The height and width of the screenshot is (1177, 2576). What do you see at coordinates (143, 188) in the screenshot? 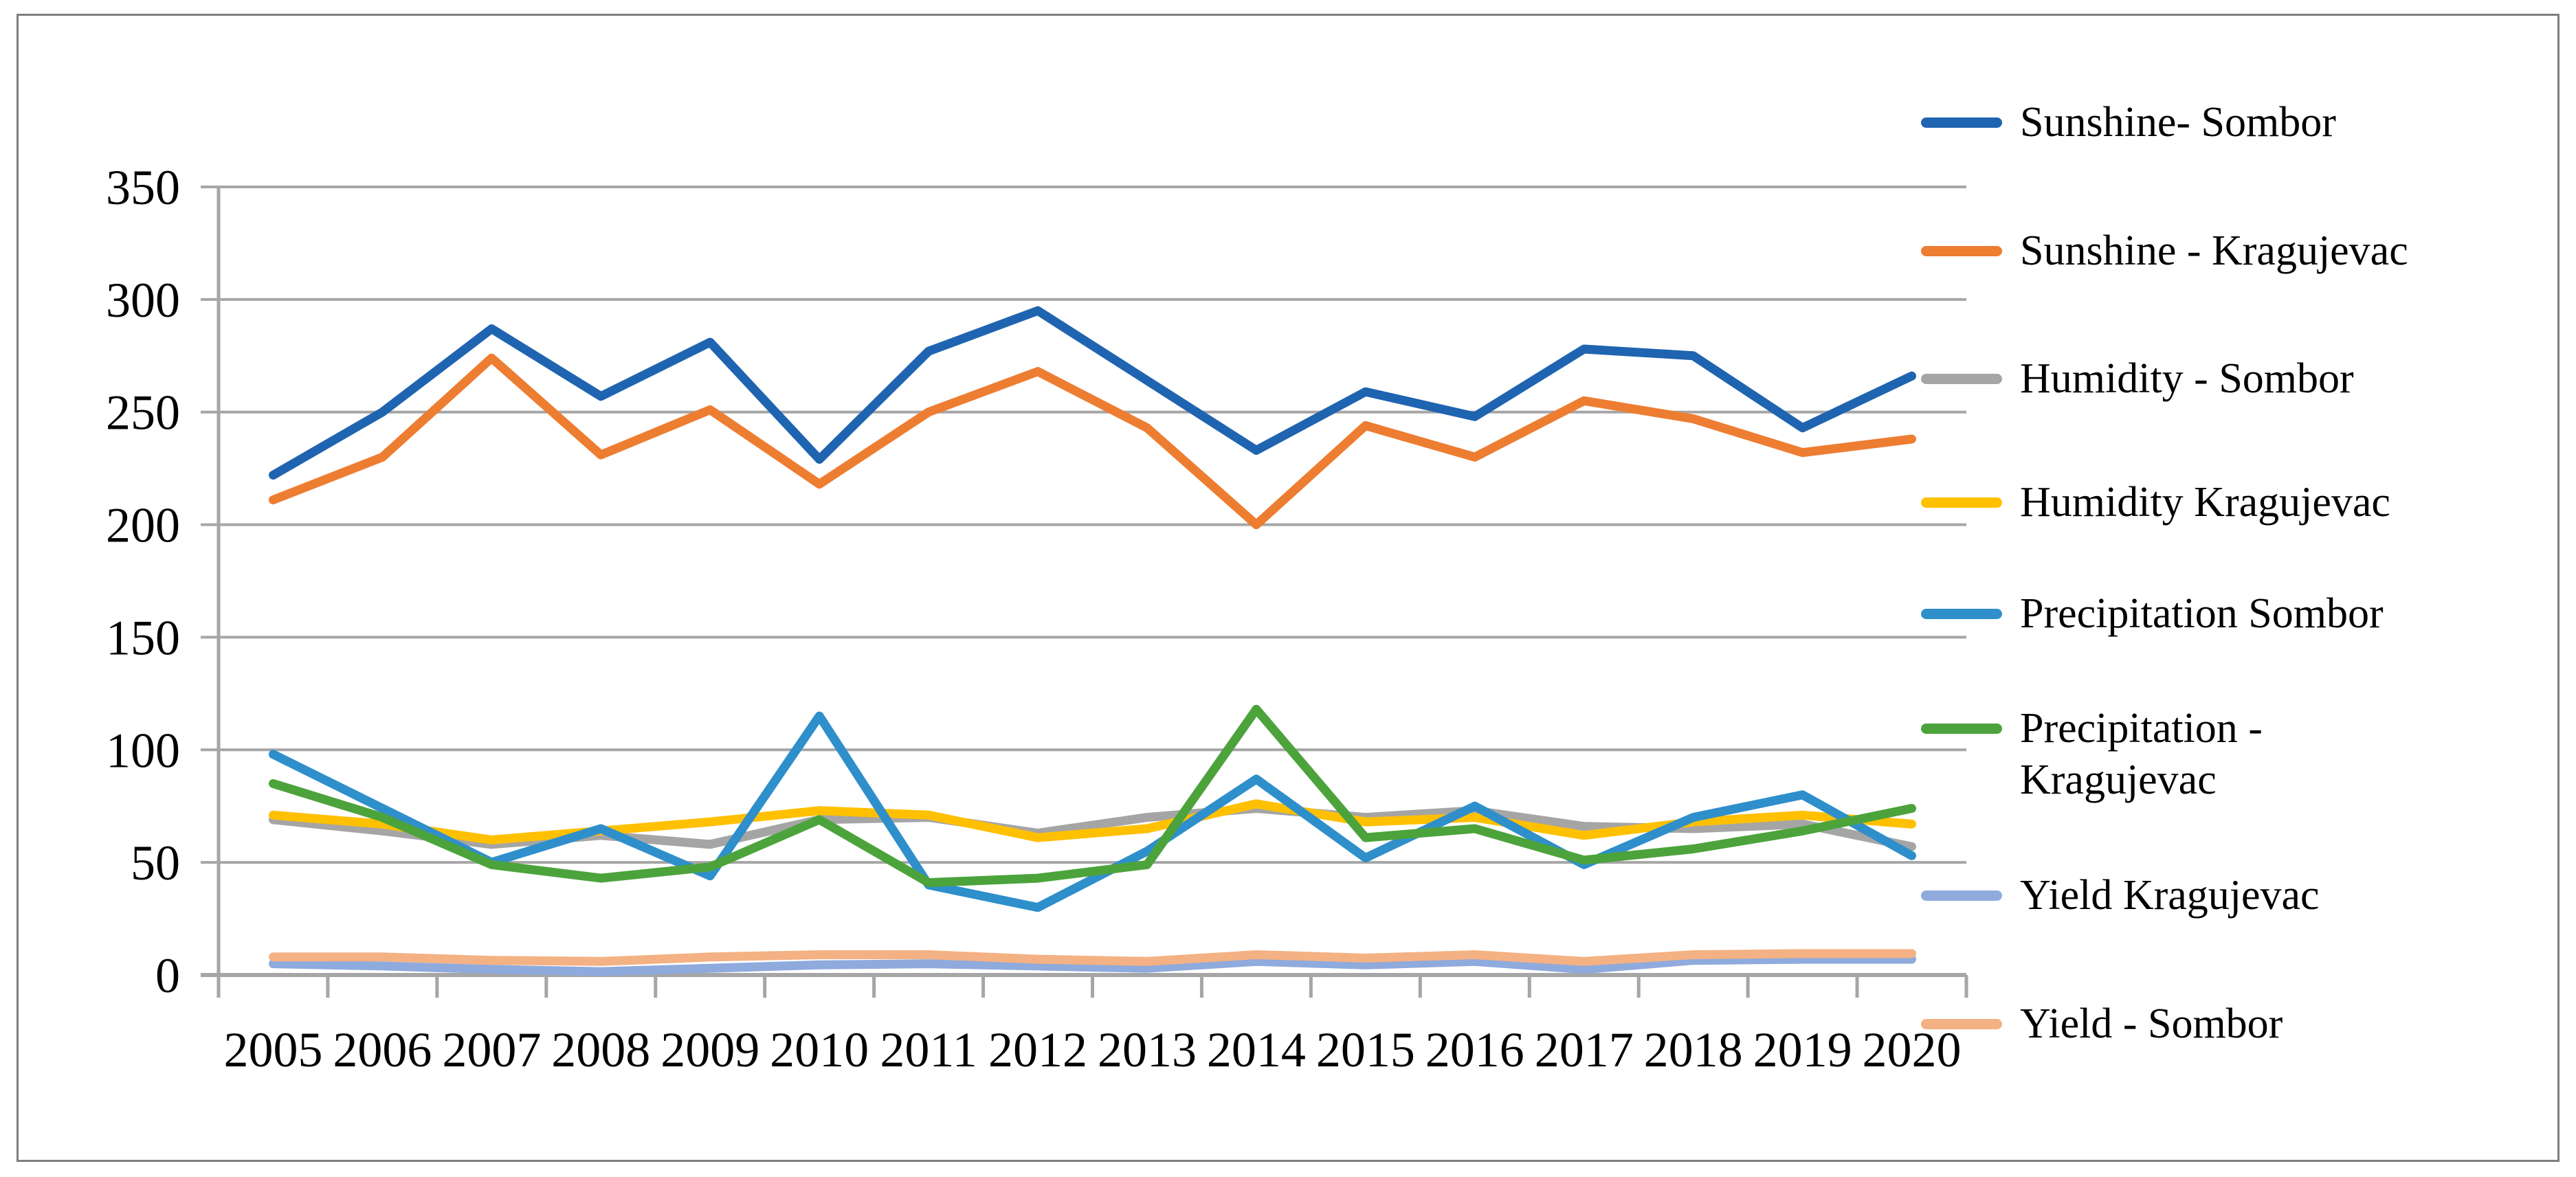
I see `y-axis-label-350: 350` at bounding box center [143, 188].